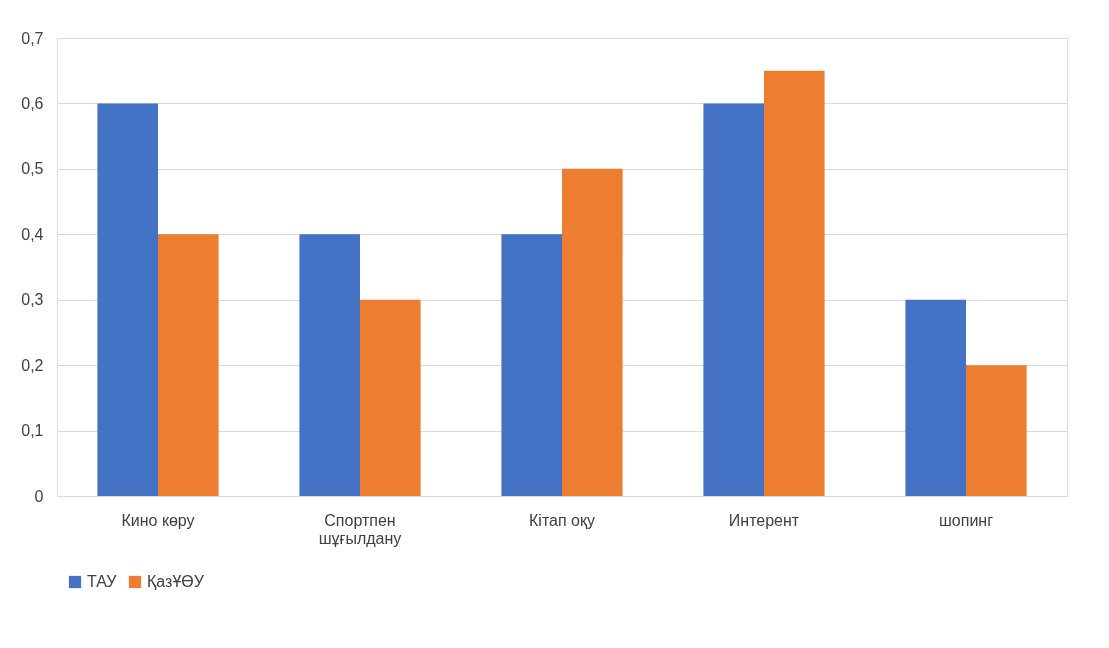 This screenshot has width=1109, height=648. Describe the element at coordinates (32, 234) in the screenshot. I see `y-tick-label: 0,4` at that location.